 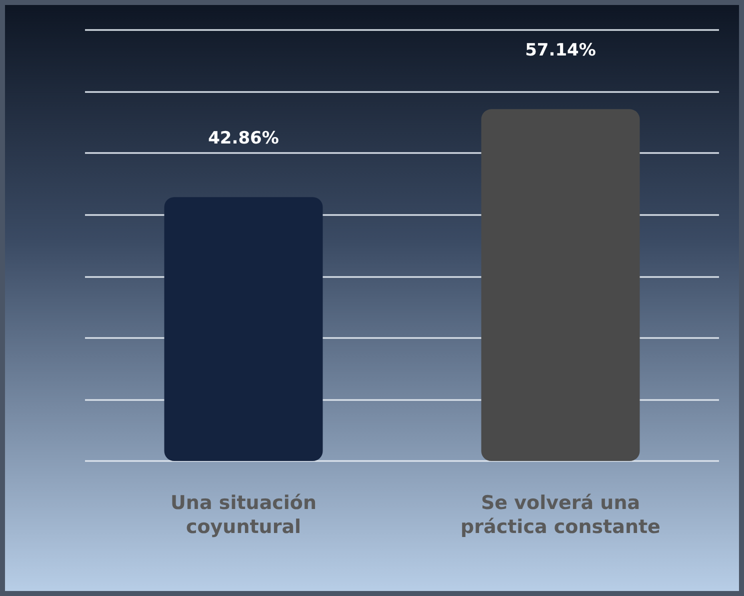 What do you see at coordinates (560, 515) in the screenshot?
I see `x-tick-label: Se volverá una práctica constante` at bounding box center [560, 515].